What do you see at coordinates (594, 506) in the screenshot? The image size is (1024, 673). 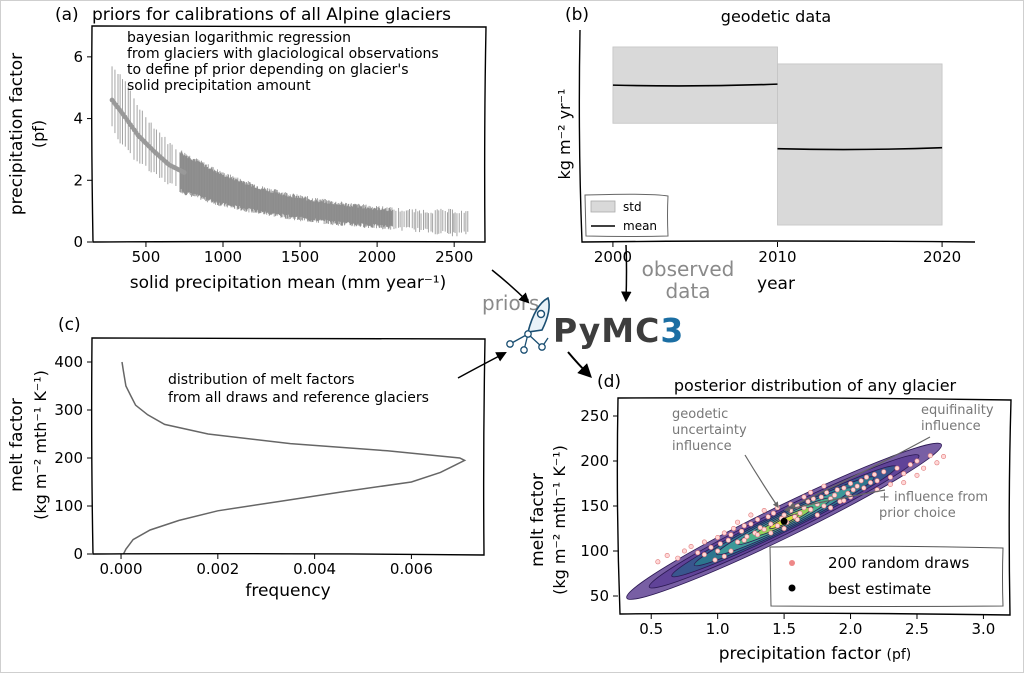 I see `y-tick-label: 150` at bounding box center [594, 506].